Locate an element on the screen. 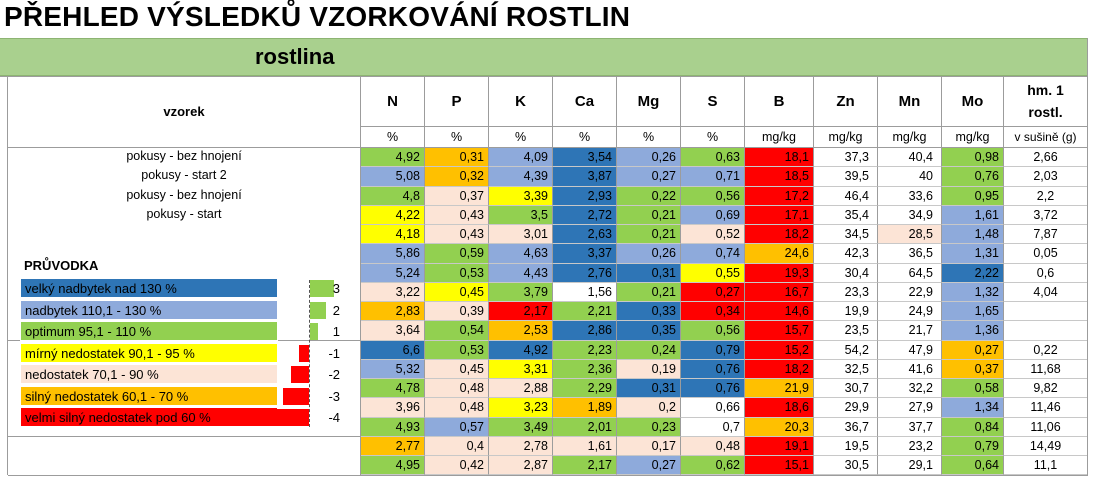 This screenshot has width=1093, height=478. table-cell: 4,09 is located at coordinates (521, 158).